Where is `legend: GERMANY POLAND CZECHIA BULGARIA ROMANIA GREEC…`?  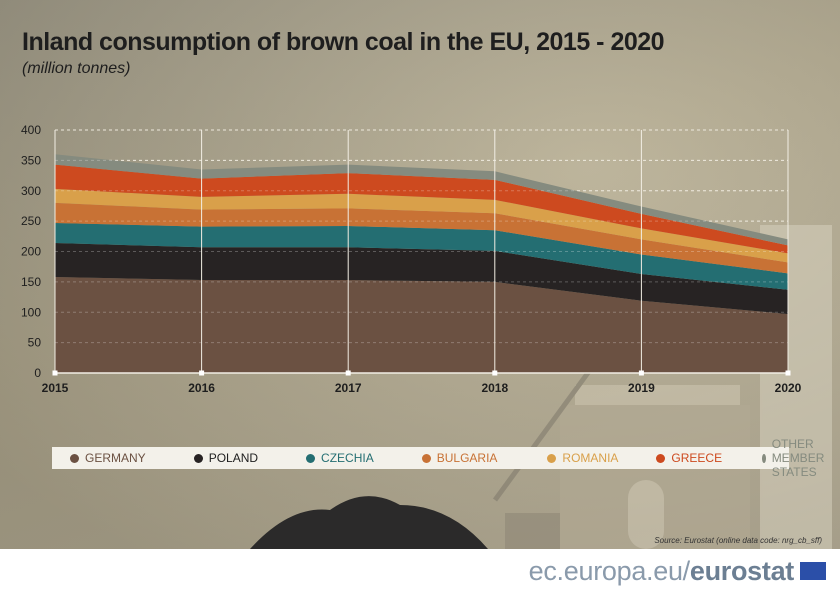 legend: GERMANY POLAND CZECHIA BULGARIA ROMANIA GREEC… is located at coordinates (438, 458).